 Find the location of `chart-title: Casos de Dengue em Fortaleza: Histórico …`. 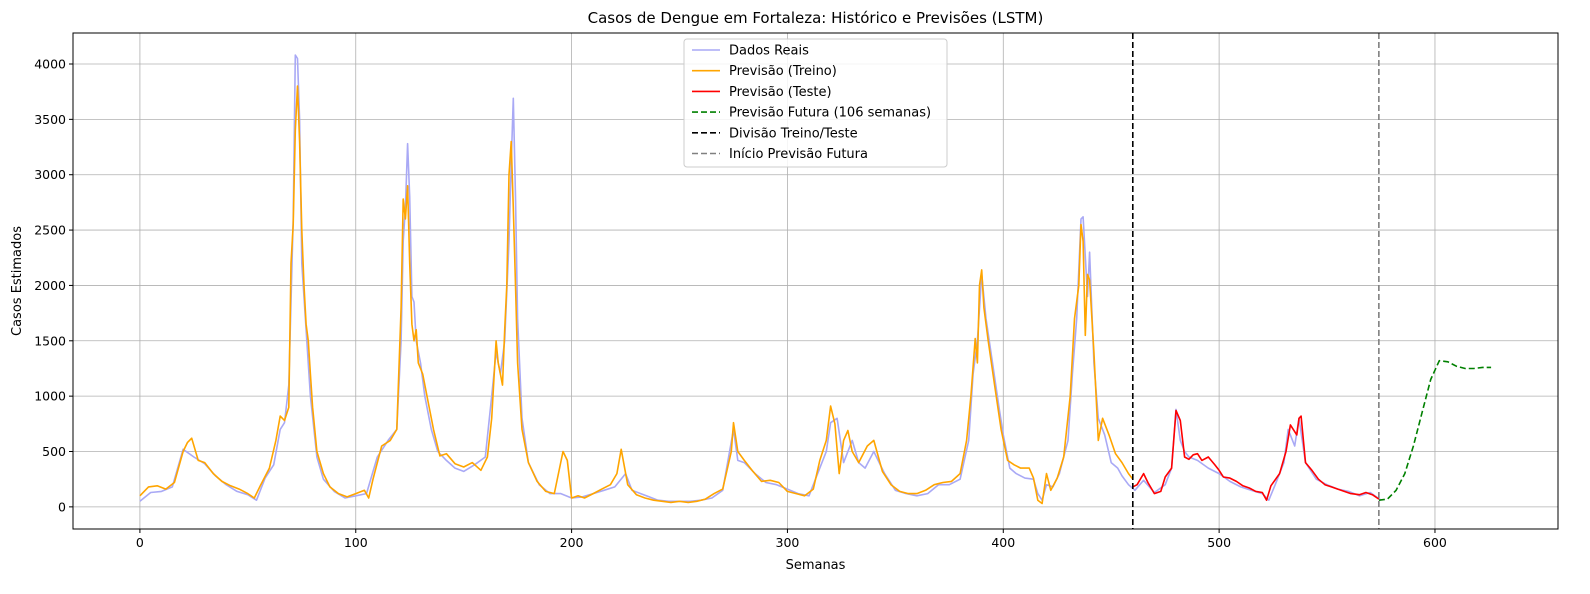

chart-title: Casos de Dengue em Fortaleza: Histórico … is located at coordinates (816, 18).